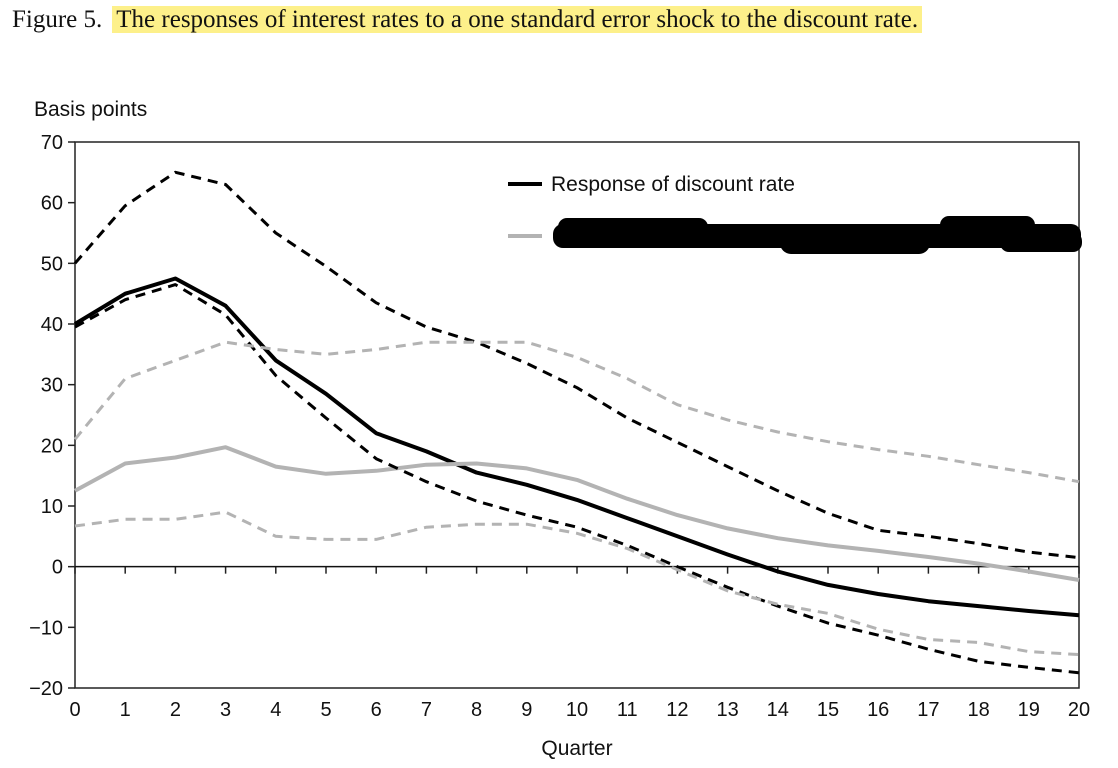  Describe the element at coordinates (928, 710) in the screenshot. I see `x-tick-label: 17` at that location.